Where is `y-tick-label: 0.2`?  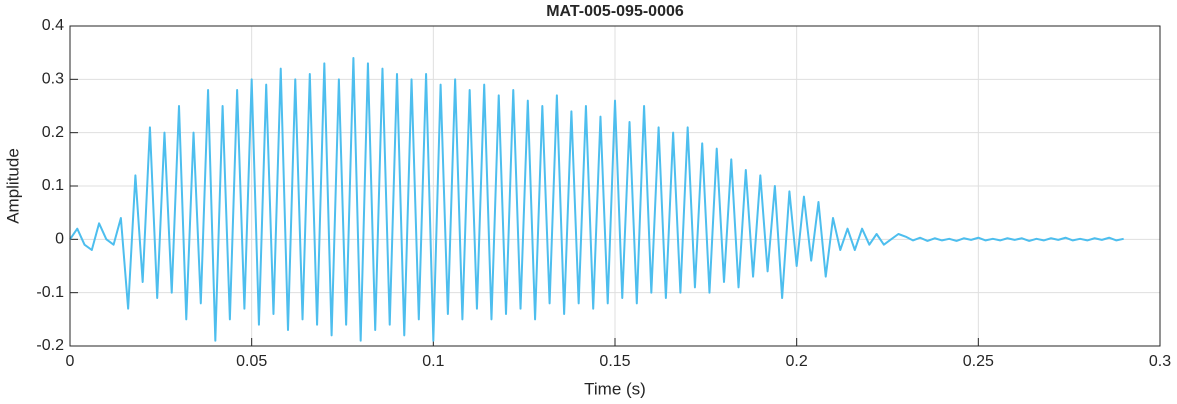 y-tick-label: 0.2 is located at coordinates (53, 132).